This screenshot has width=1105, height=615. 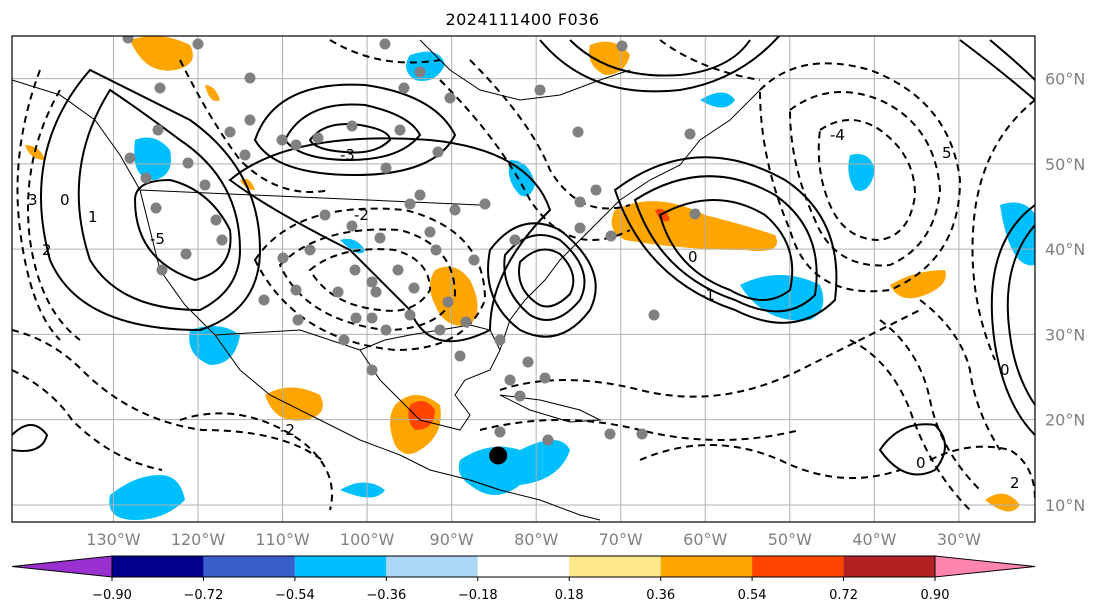 What do you see at coordinates (1065, 79) in the screenshot?
I see `latitude-label: 60°N` at bounding box center [1065, 79].